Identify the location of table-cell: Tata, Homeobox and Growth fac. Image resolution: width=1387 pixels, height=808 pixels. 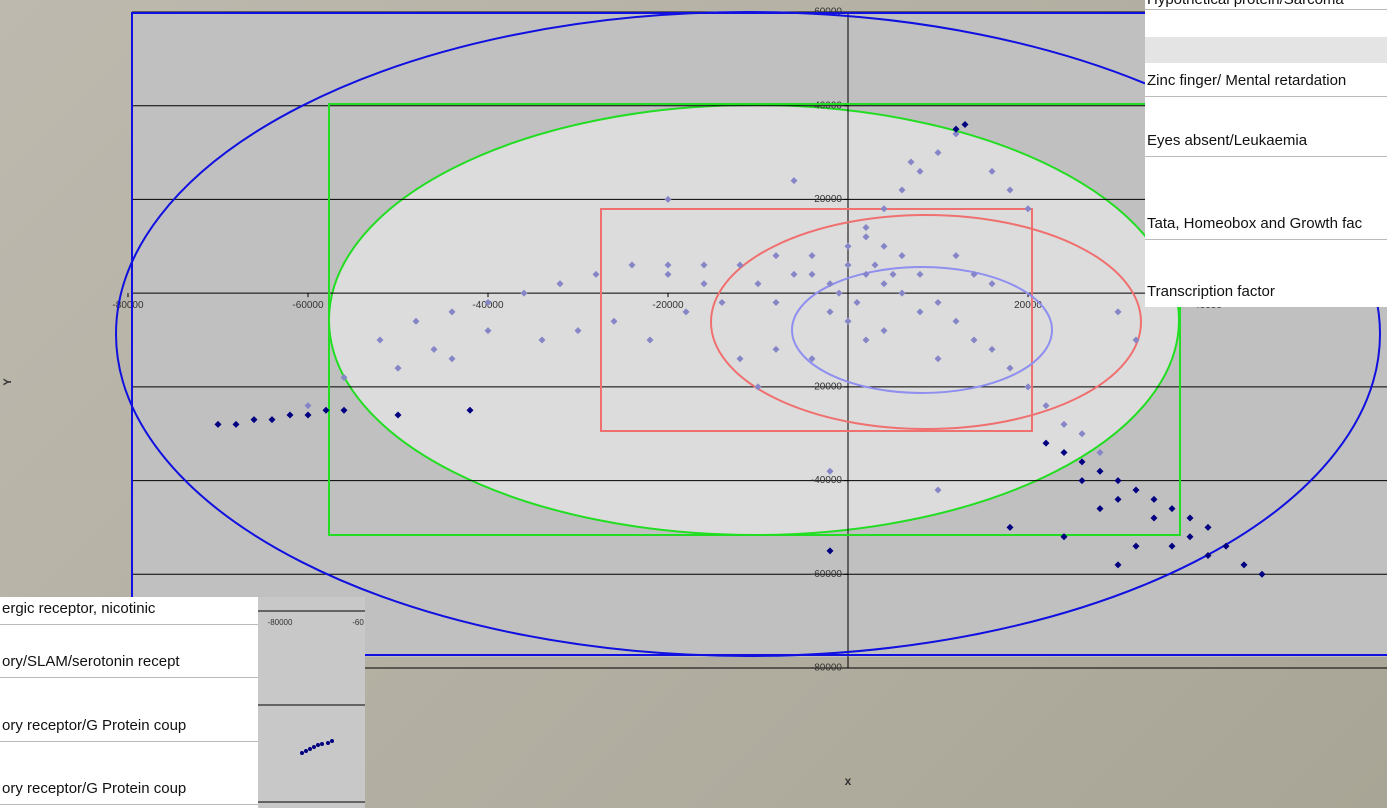
(1266, 227).